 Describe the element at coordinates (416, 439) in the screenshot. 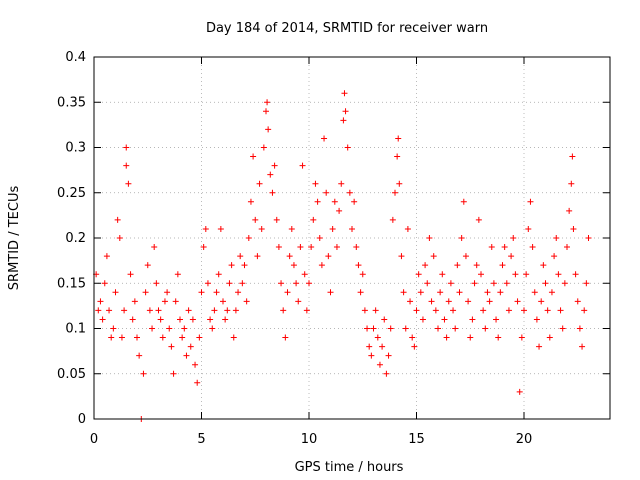

I see `x-tick-label: 15` at that location.